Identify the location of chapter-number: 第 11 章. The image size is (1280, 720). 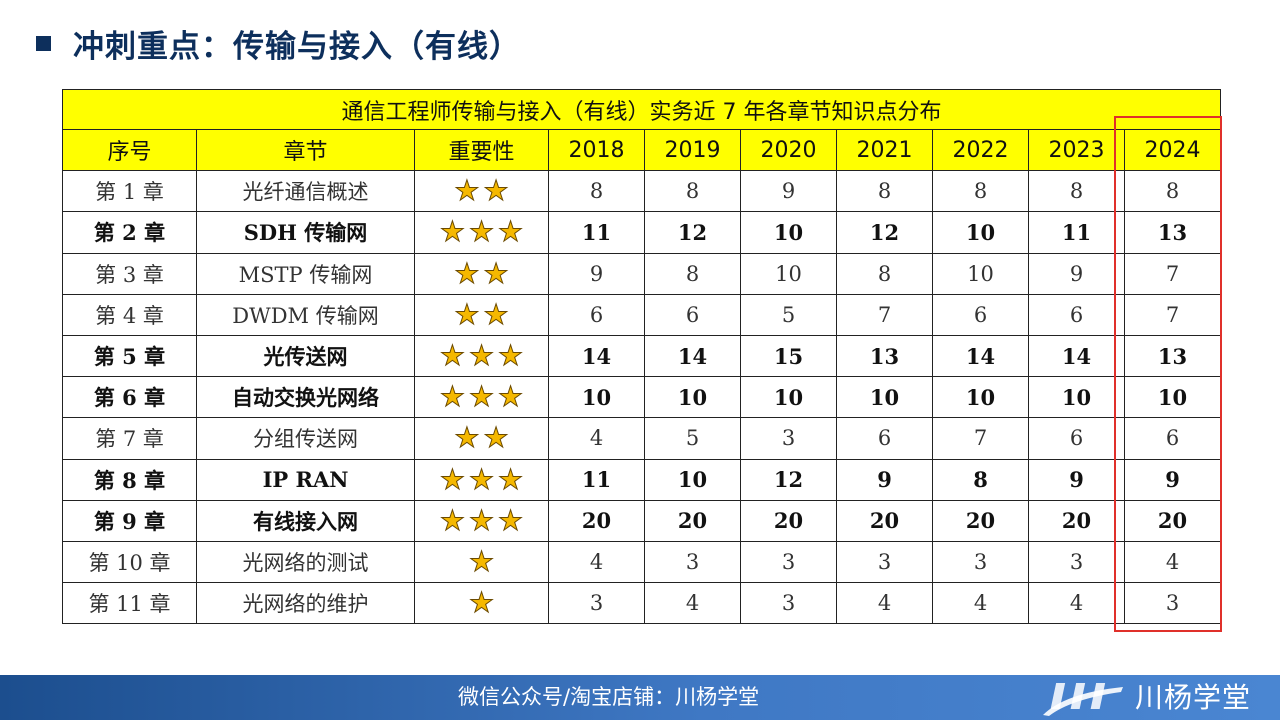
(129, 603).